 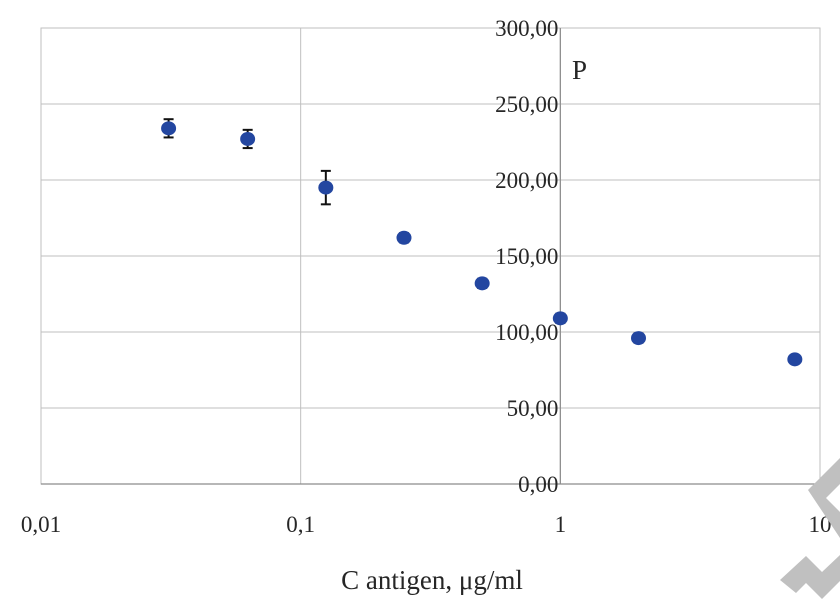 I want to click on corner-watermark-shape-lower, so click(x=810, y=577).